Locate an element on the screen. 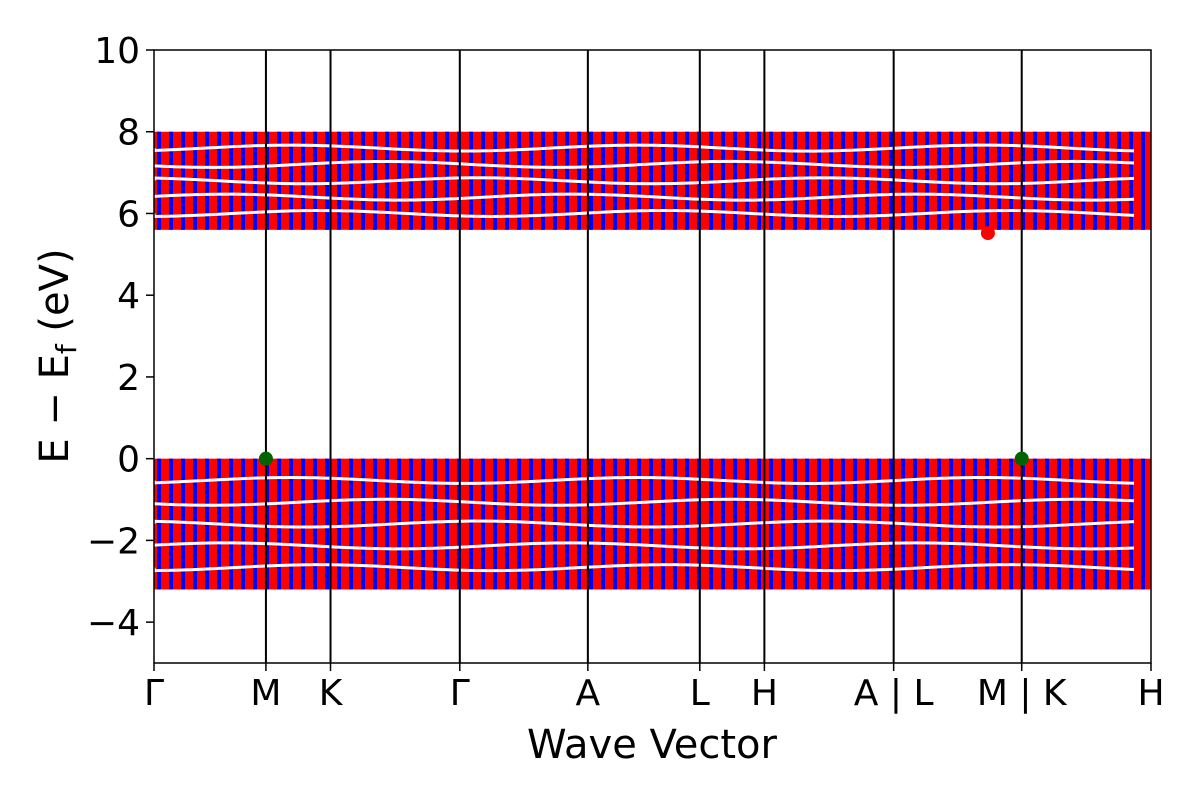 The height and width of the screenshot is (800, 1200). valence-band-gaps is located at coordinates (644, 524).